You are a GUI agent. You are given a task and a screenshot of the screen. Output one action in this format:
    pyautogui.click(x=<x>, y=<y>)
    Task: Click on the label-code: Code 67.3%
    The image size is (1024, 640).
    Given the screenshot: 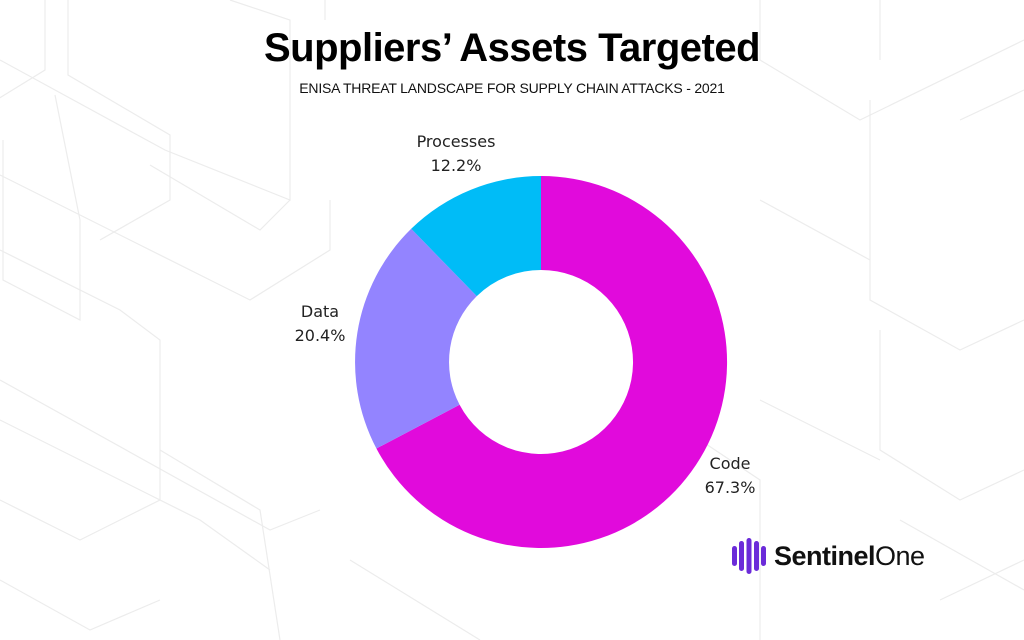 What is the action you would take?
    pyautogui.click(x=730, y=476)
    